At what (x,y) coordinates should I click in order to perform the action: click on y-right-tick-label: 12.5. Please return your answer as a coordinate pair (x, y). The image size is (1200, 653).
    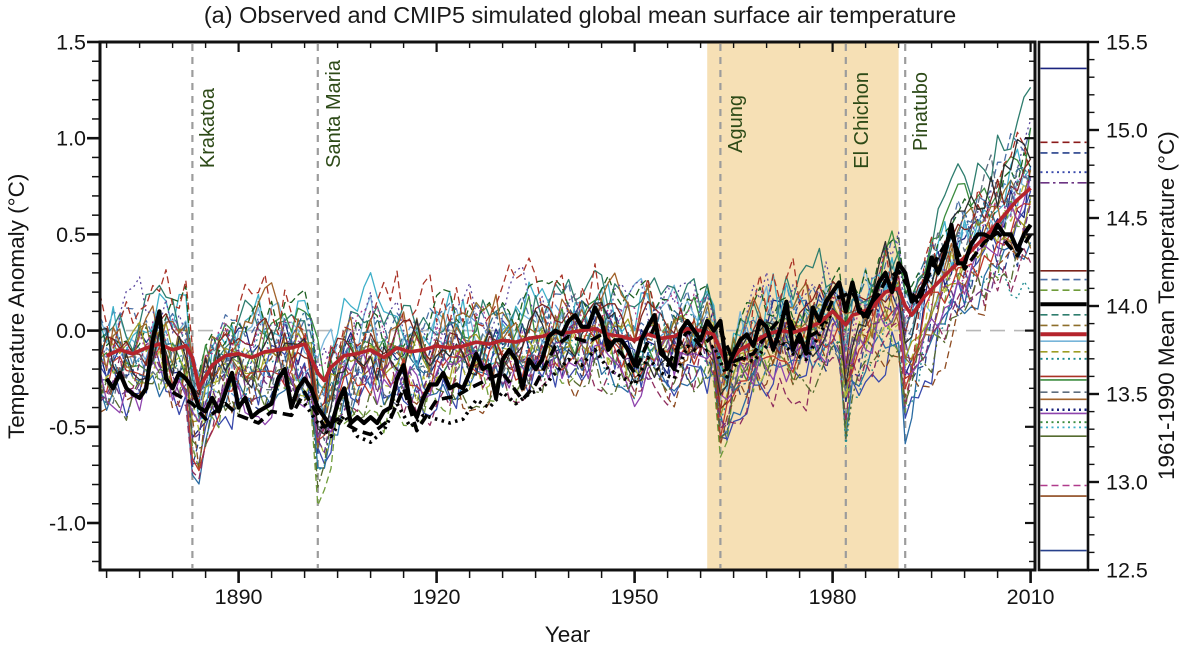
    Looking at the image, I should click on (1127, 571).